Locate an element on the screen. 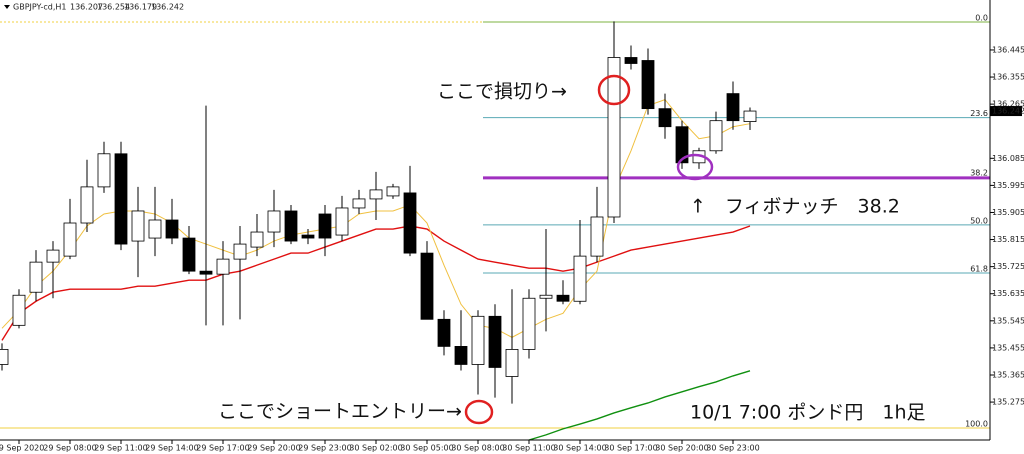  annotation: ↑ フィボナッチ 38.2 is located at coordinates (795, 207).